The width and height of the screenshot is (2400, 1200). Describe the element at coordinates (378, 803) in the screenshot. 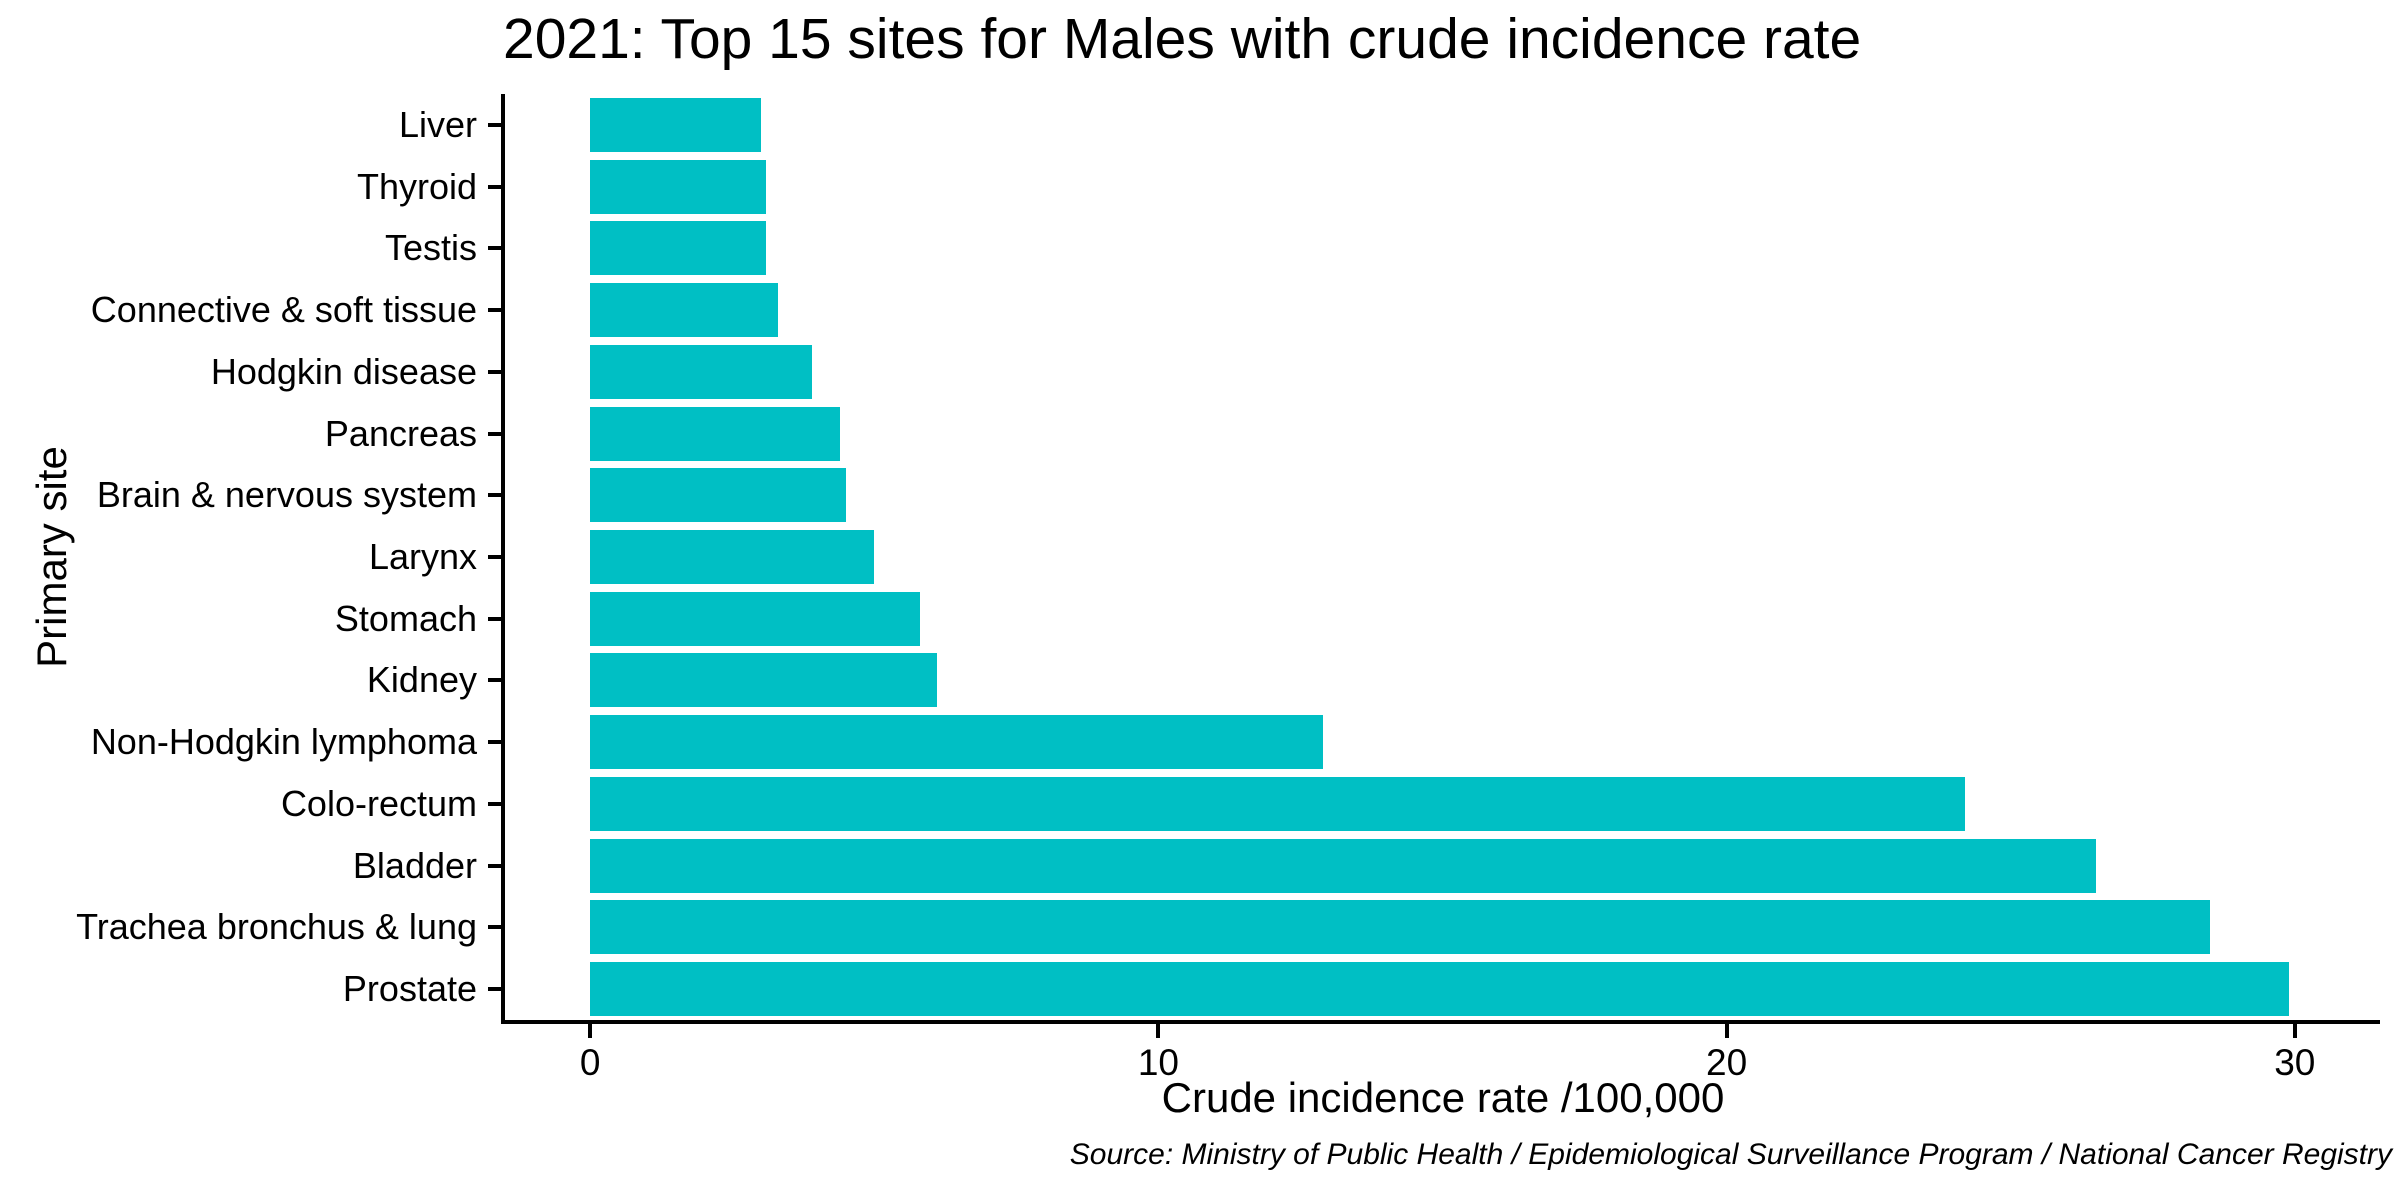

I see `y-axis-category-label: Colo-rectum` at that location.